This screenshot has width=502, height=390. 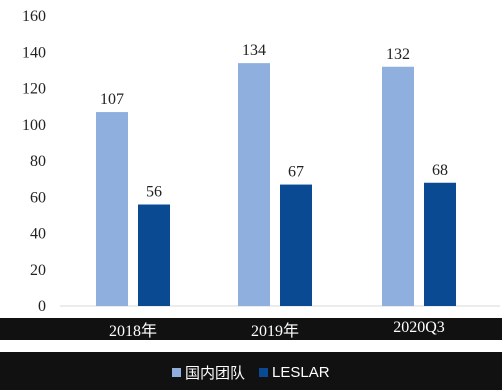 What do you see at coordinates (42, 306) in the screenshot?
I see `y-tick-label: 0` at bounding box center [42, 306].